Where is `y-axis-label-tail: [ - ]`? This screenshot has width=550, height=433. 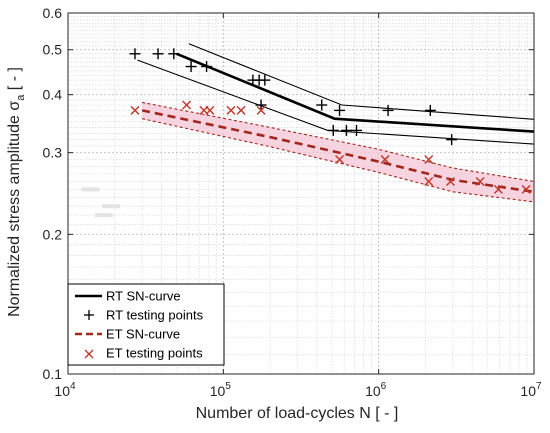 y-axis-label-tail: [ - ] is located at coordinates (14, 81).